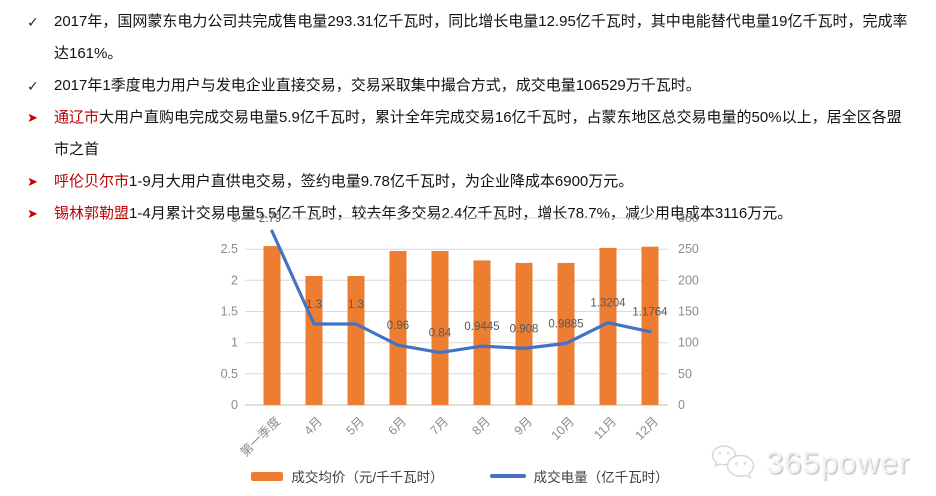 Image resolution: width=936 pixels, height=496 pixels. What do you see at coordinates (481, 426) in the screenshot?
I see `x-axis-label: 8月` at bounding box center [481, 426].